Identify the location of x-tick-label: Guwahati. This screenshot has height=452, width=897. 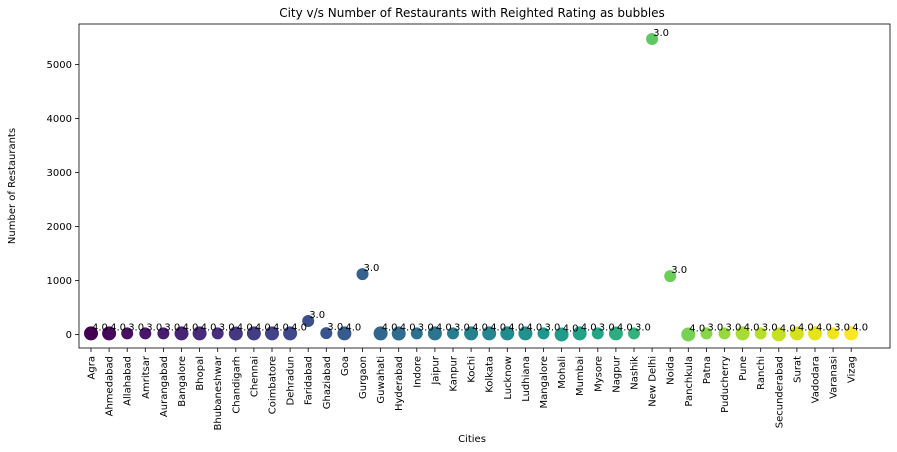
(381, 380).